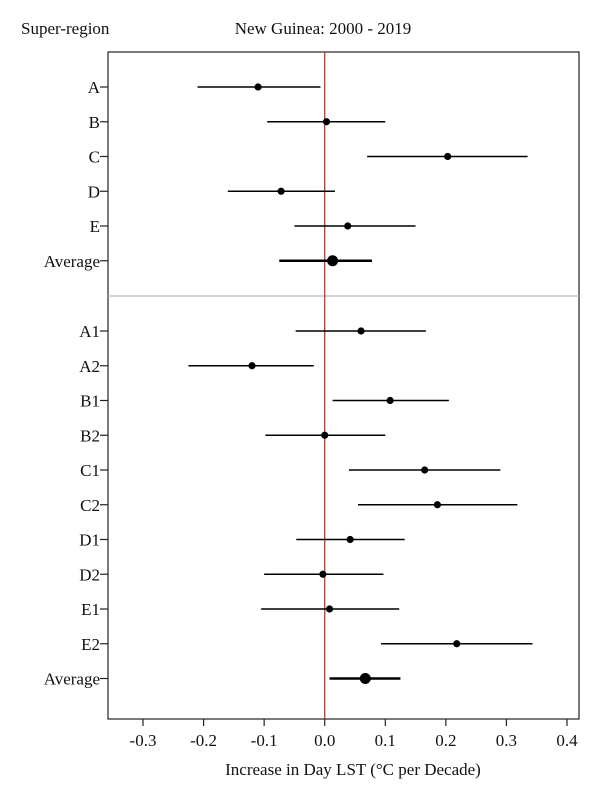  What do you see at coordinates (90, 470) in the screenshot?
I see `row-label: C1` at bounding box center [90, 470].